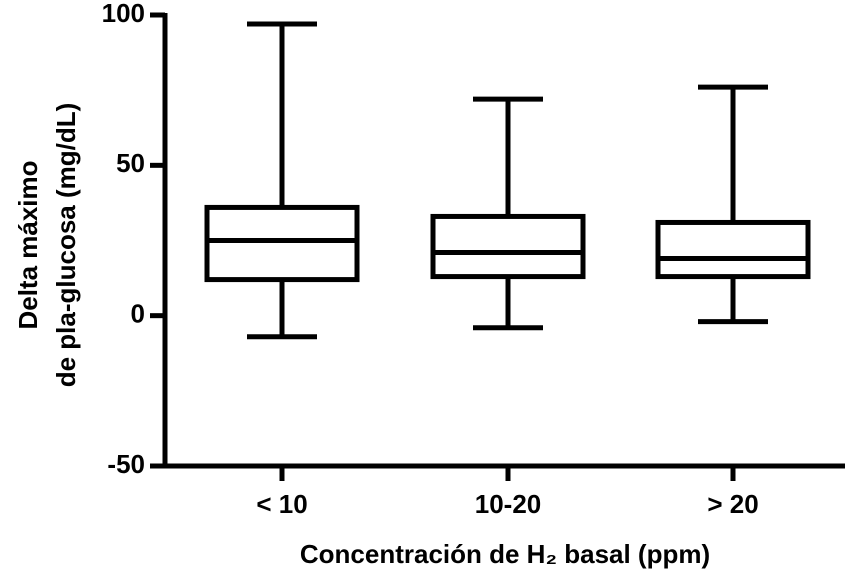 Image resolution: width=851 pixels, height=583 pixels. I want to click on y-axis-label: Delta máximo, so click(28, 244).